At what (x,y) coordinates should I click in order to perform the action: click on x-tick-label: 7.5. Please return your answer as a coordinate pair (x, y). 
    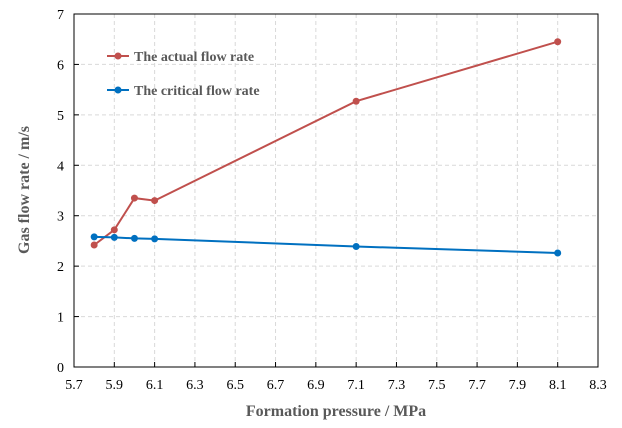
    Looking at the image, I should click on (437, 385).